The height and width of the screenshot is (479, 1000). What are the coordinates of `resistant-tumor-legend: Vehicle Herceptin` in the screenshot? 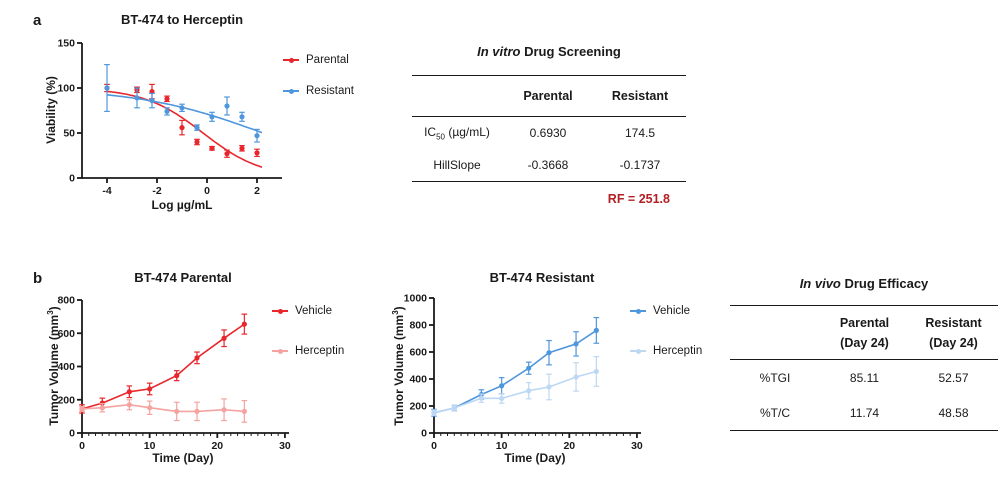 It's located at (666, 331).